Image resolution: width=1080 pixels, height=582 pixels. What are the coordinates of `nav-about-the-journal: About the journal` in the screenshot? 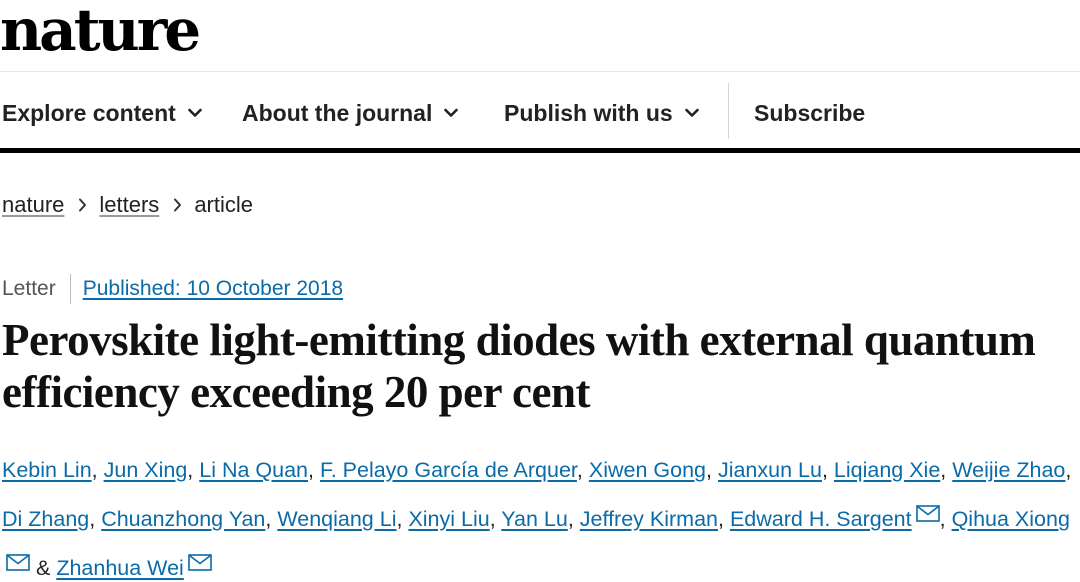 It's located at (350, 113).